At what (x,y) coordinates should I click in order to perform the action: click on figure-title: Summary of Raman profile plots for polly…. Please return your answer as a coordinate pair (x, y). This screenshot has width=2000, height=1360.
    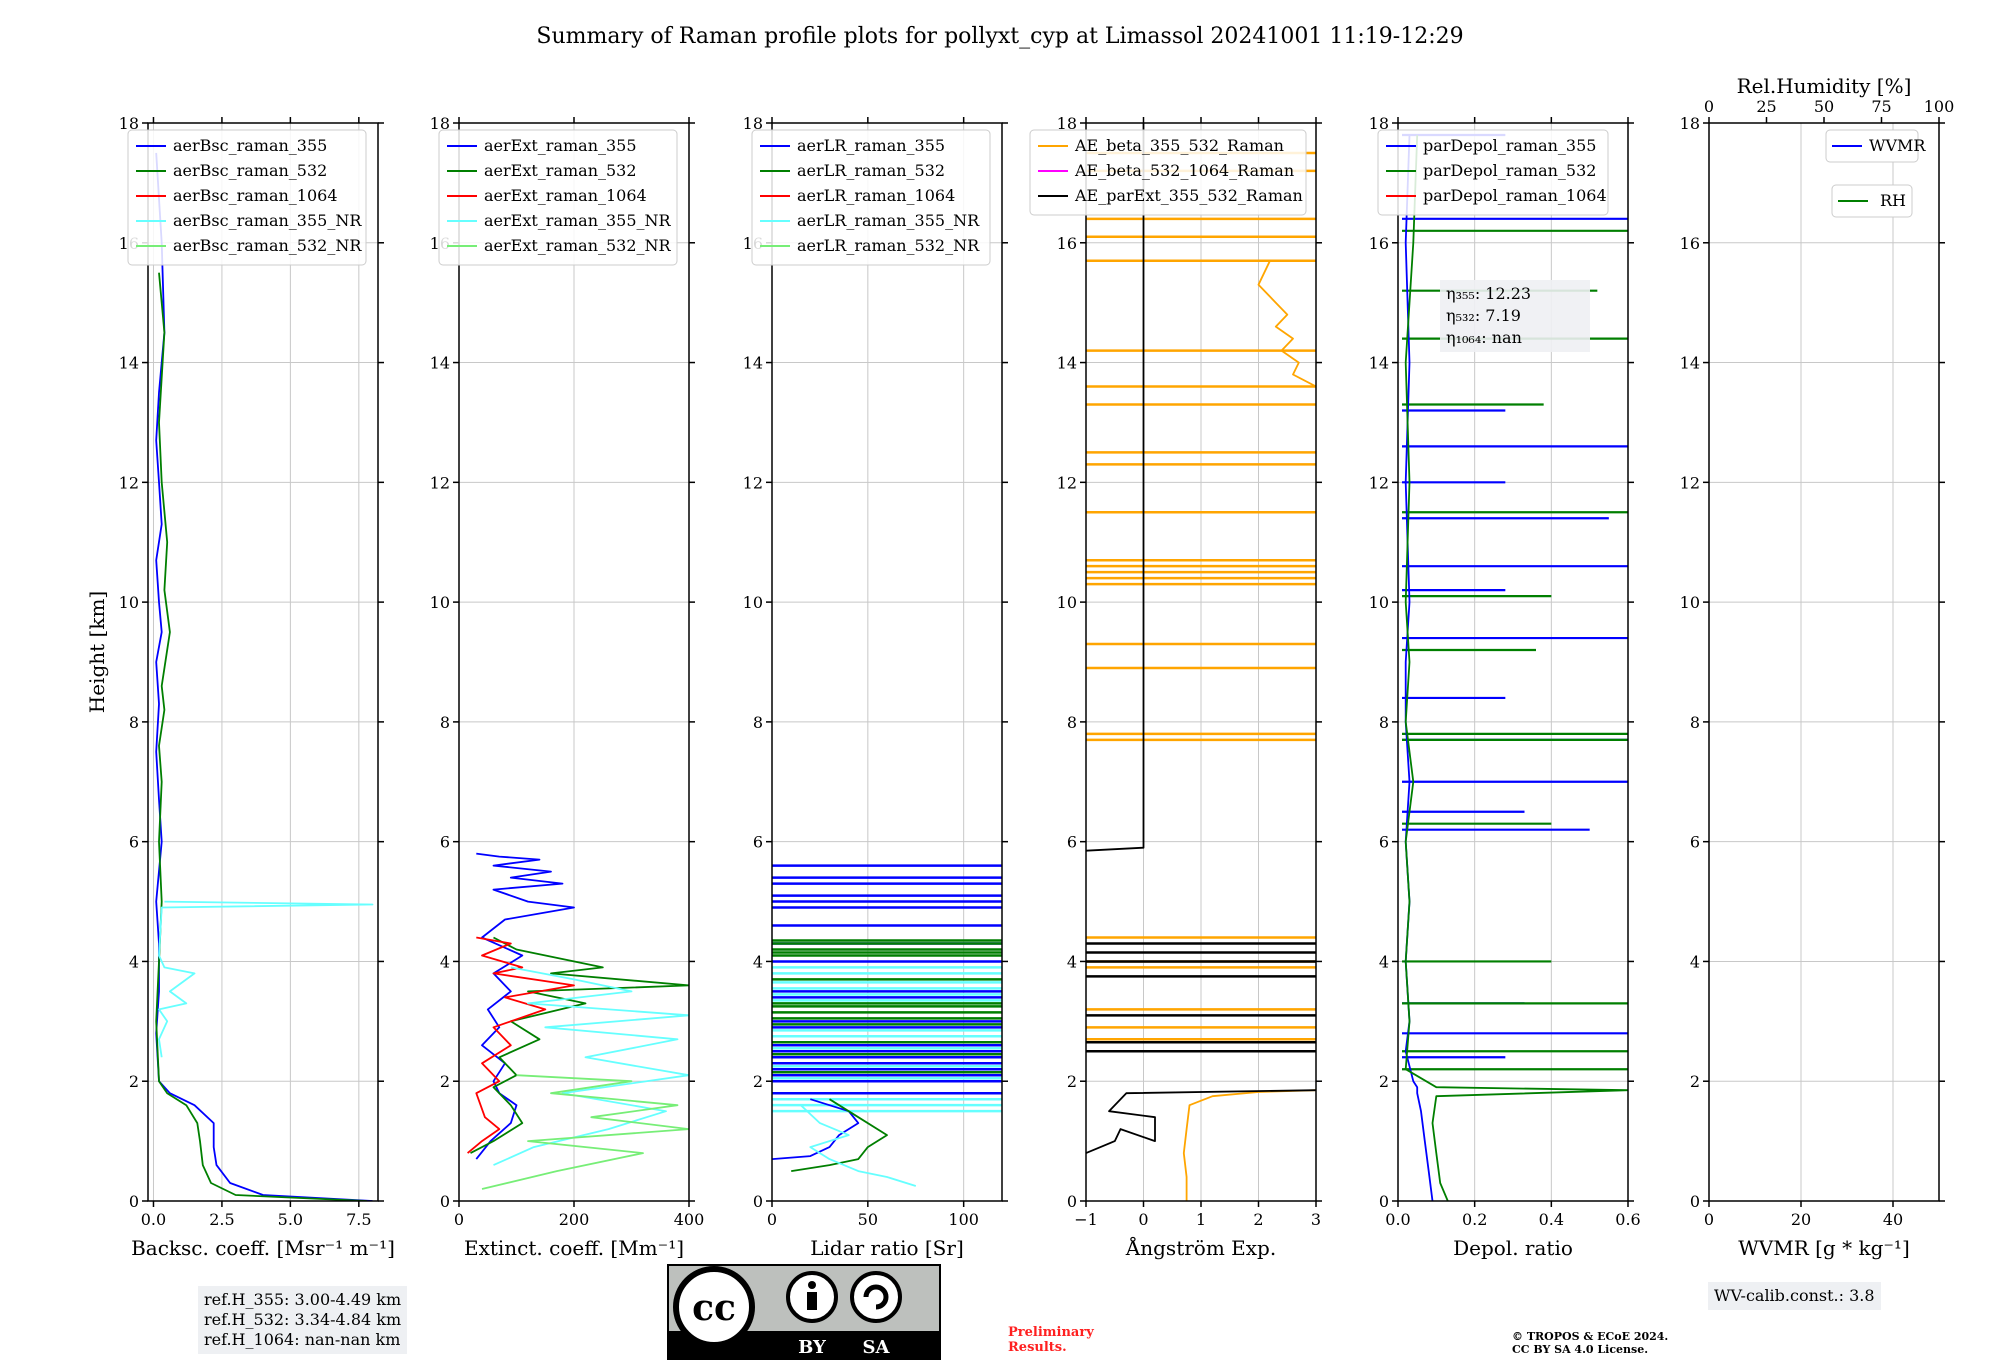
    Looking at the image, I should click on (999, 36).